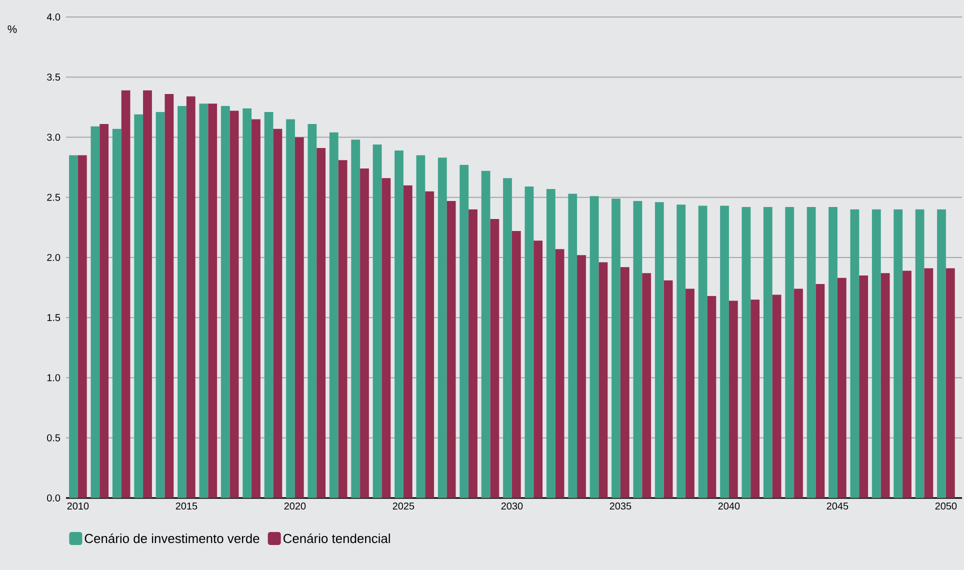 This screenshot has width=964, height=570. I want to click on legend-label: Cenário tendencial, so click(336, 538).